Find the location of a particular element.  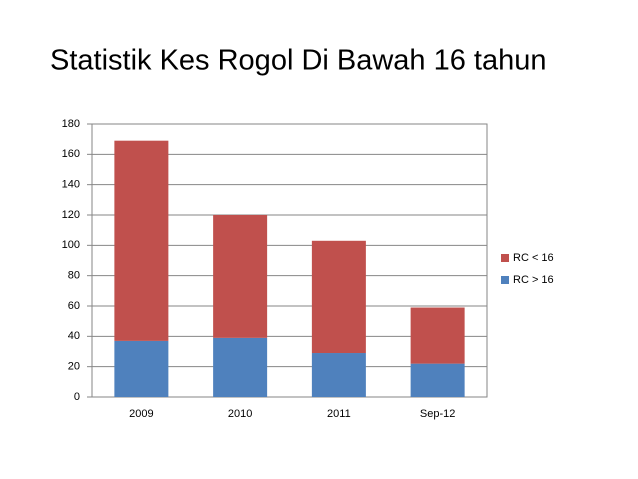

x-tick-label: Sep-12 is located at coordinates (437, 414).